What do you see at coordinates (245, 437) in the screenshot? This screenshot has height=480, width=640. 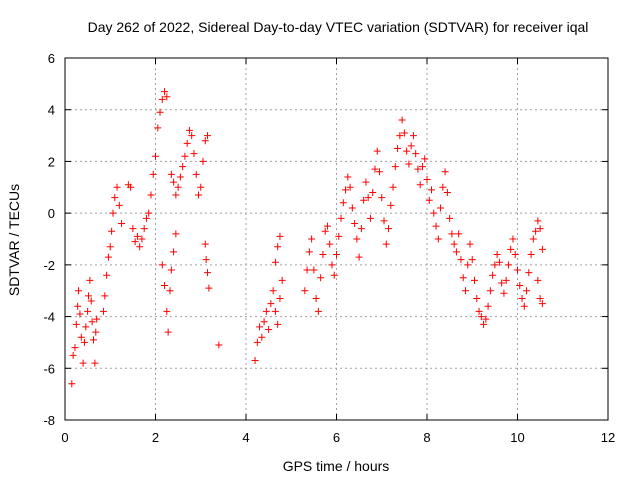 I see `x-tick-label: 4` at bounding box center [245, 437].